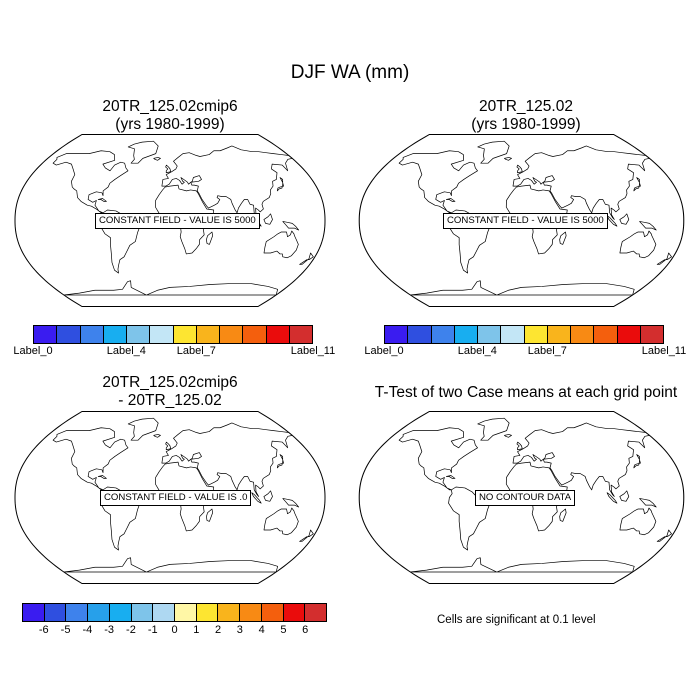 Image resolution: width=700 pixels, height=700 pixels. Describe the element at coordinates (176, 498) in the screenshot. I see `panel-3-field-label: CONSTANT FIELD - VALUE IS .0` at that location.